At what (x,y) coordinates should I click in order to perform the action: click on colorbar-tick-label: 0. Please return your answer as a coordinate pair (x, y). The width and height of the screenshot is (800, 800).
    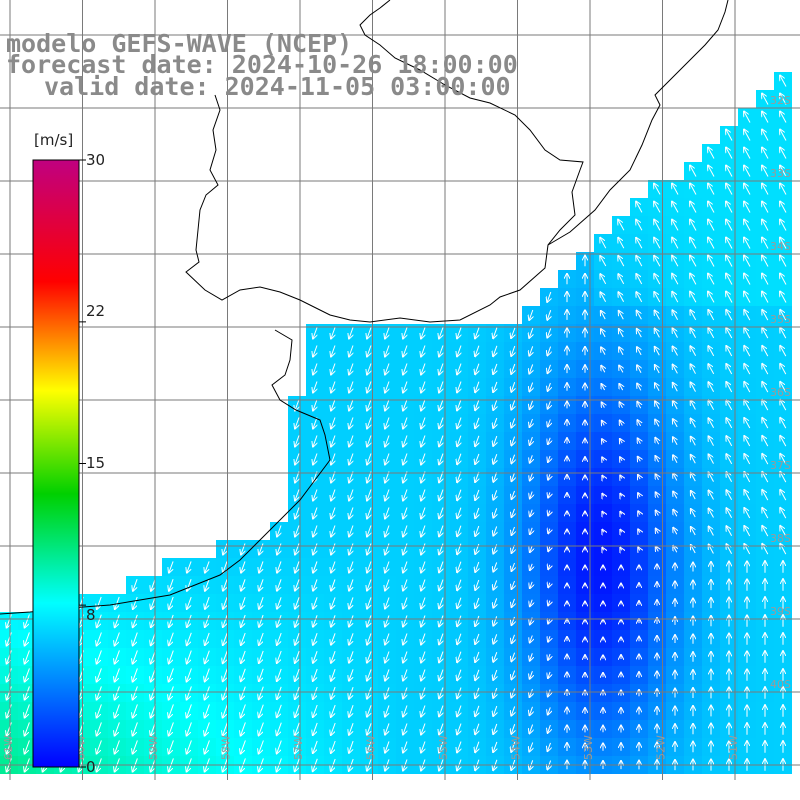
    Looking at the image, I should click on (91, 767).